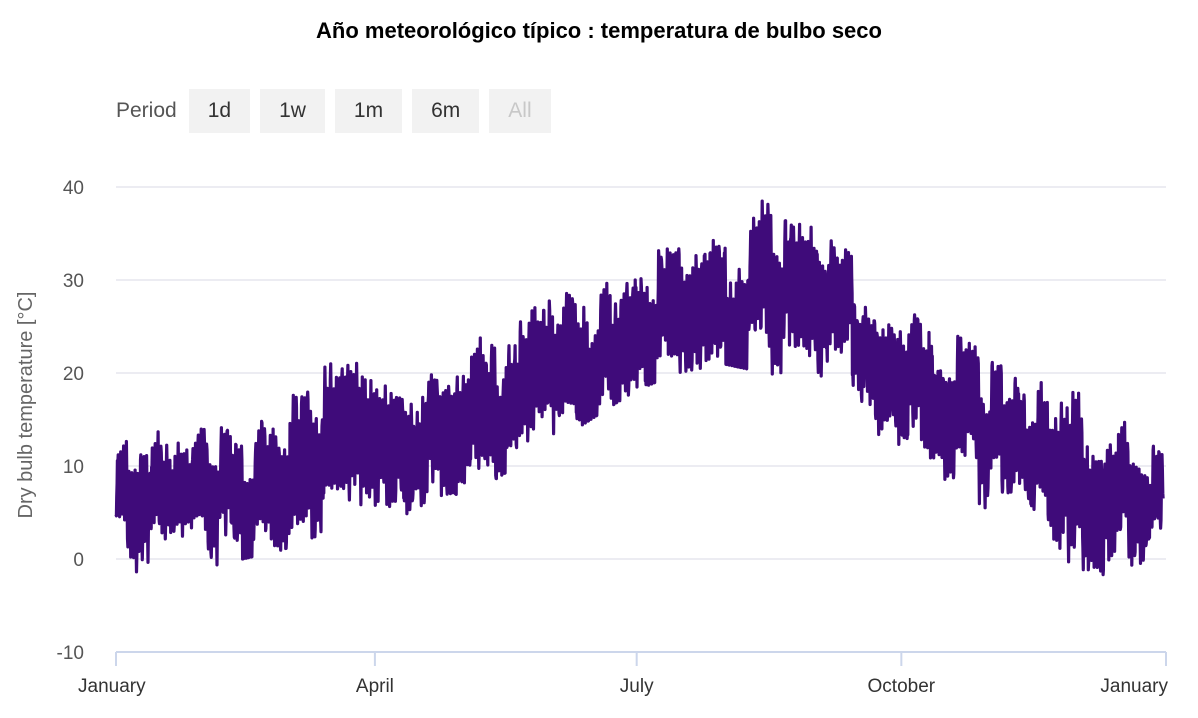 This screenshot has width=1198, height=718. What do you see at coordinates (73, 374) in the screenshot?
I see `y-tick-label: 20` at bounding box center [73, 374].